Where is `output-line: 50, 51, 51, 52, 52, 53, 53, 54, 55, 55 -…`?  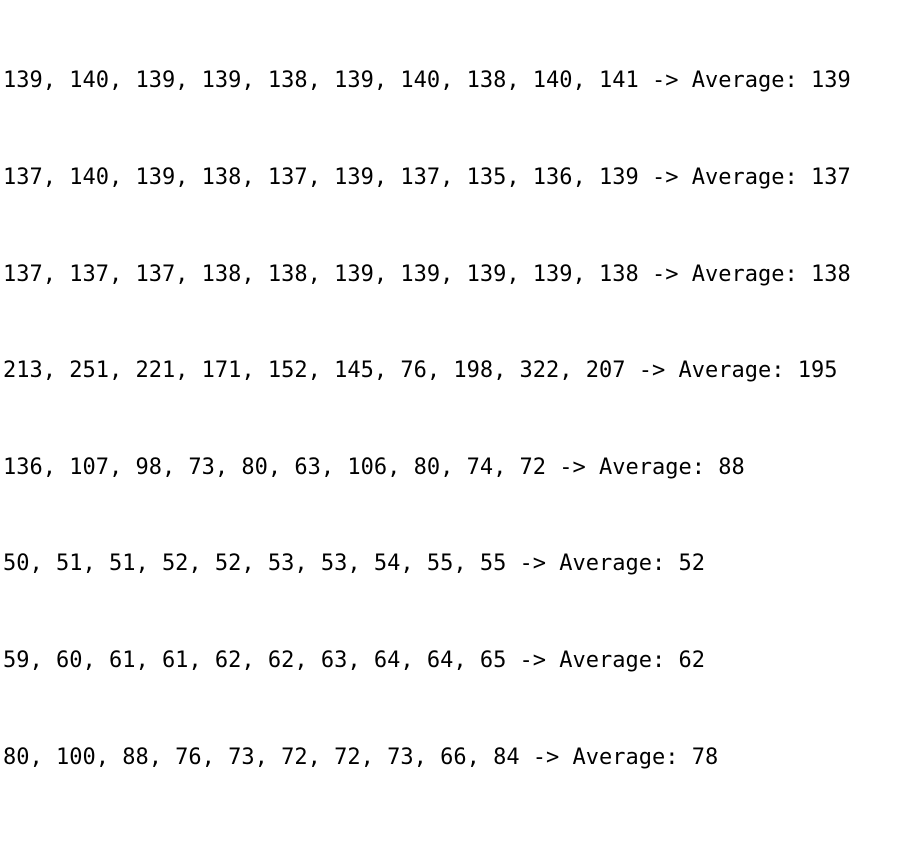 output-line: 50, 51, 51, 52, 52, 53, 53, 54, 55, 55 -… is located at coordinates (354, 564).